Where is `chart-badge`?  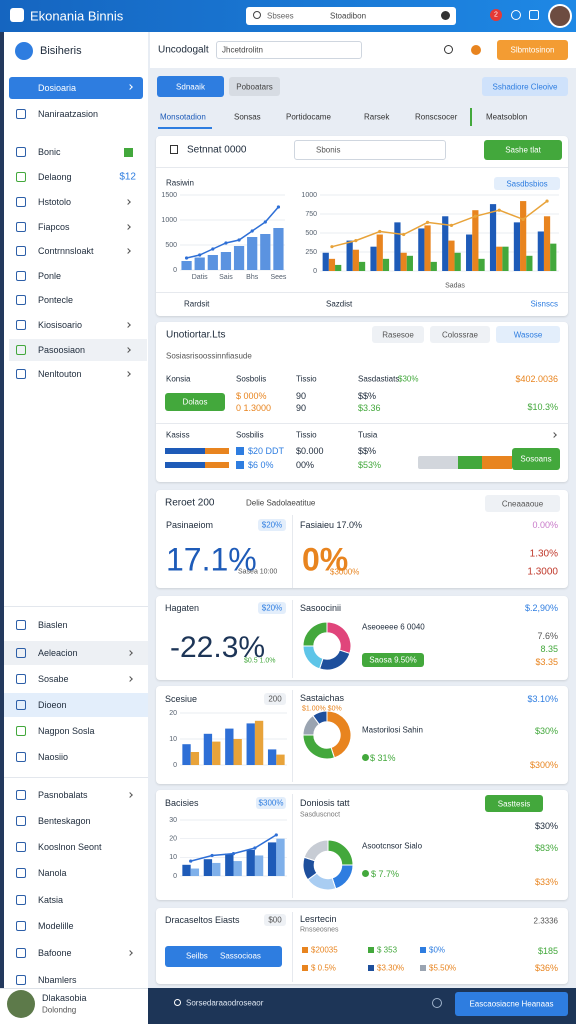
chart-badge is located at coordinates (527, 183).